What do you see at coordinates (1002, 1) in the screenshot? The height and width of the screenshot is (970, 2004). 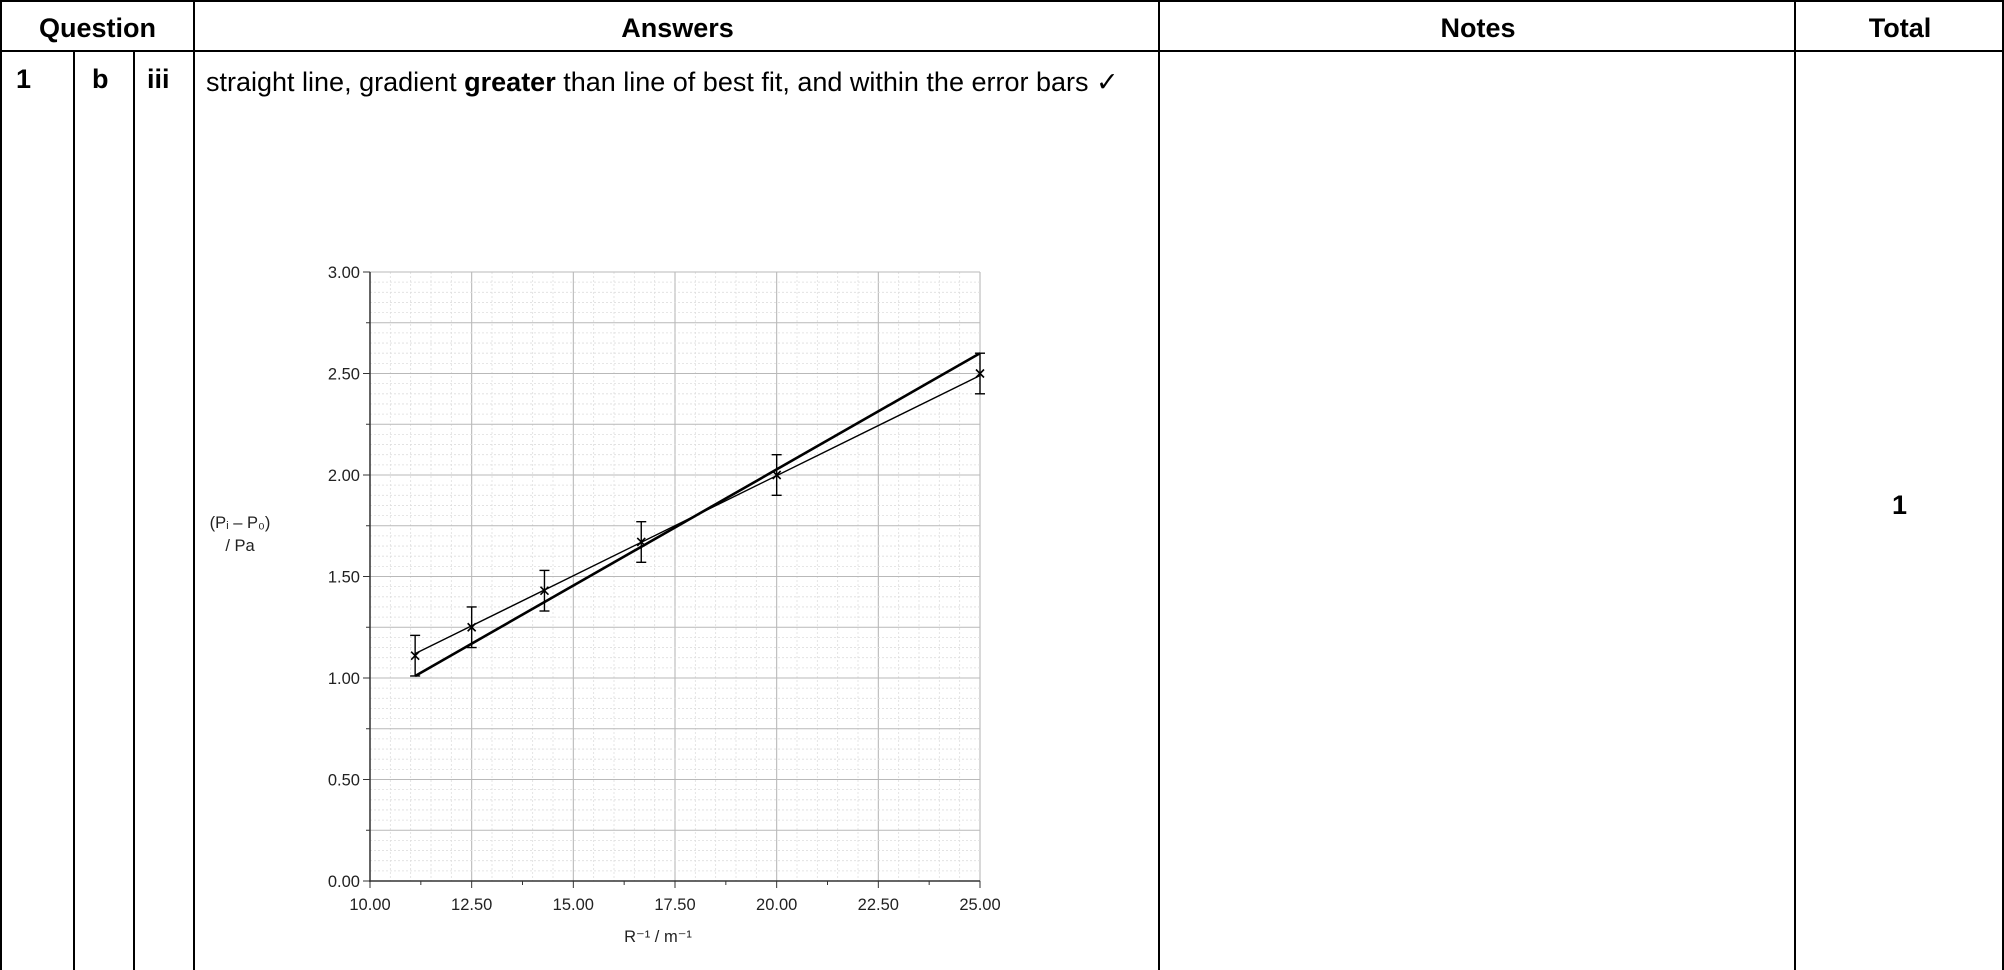 I see `table-border-top` at bounding box center [1002, 1].